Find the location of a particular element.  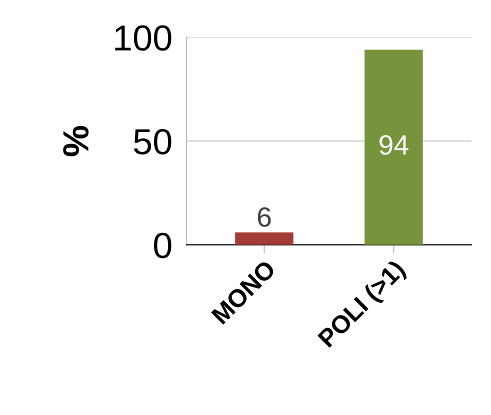

y-tick-label: 50 is located at coordinates (153, 141).